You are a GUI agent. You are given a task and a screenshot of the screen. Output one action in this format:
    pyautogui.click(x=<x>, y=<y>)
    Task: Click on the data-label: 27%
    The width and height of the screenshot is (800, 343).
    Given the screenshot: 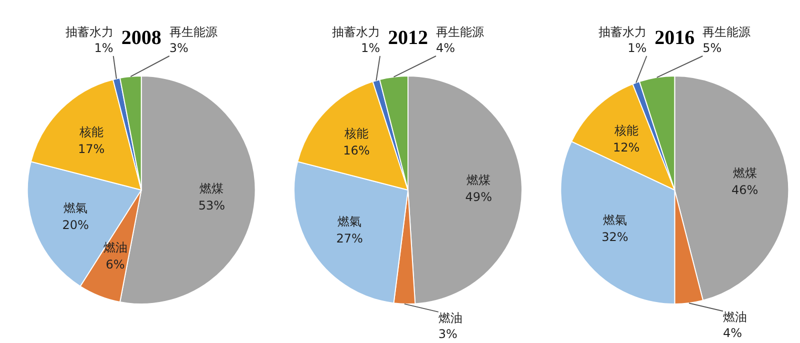 What is the action you would take?
    pyautogui.click(x=349, y=239)
    